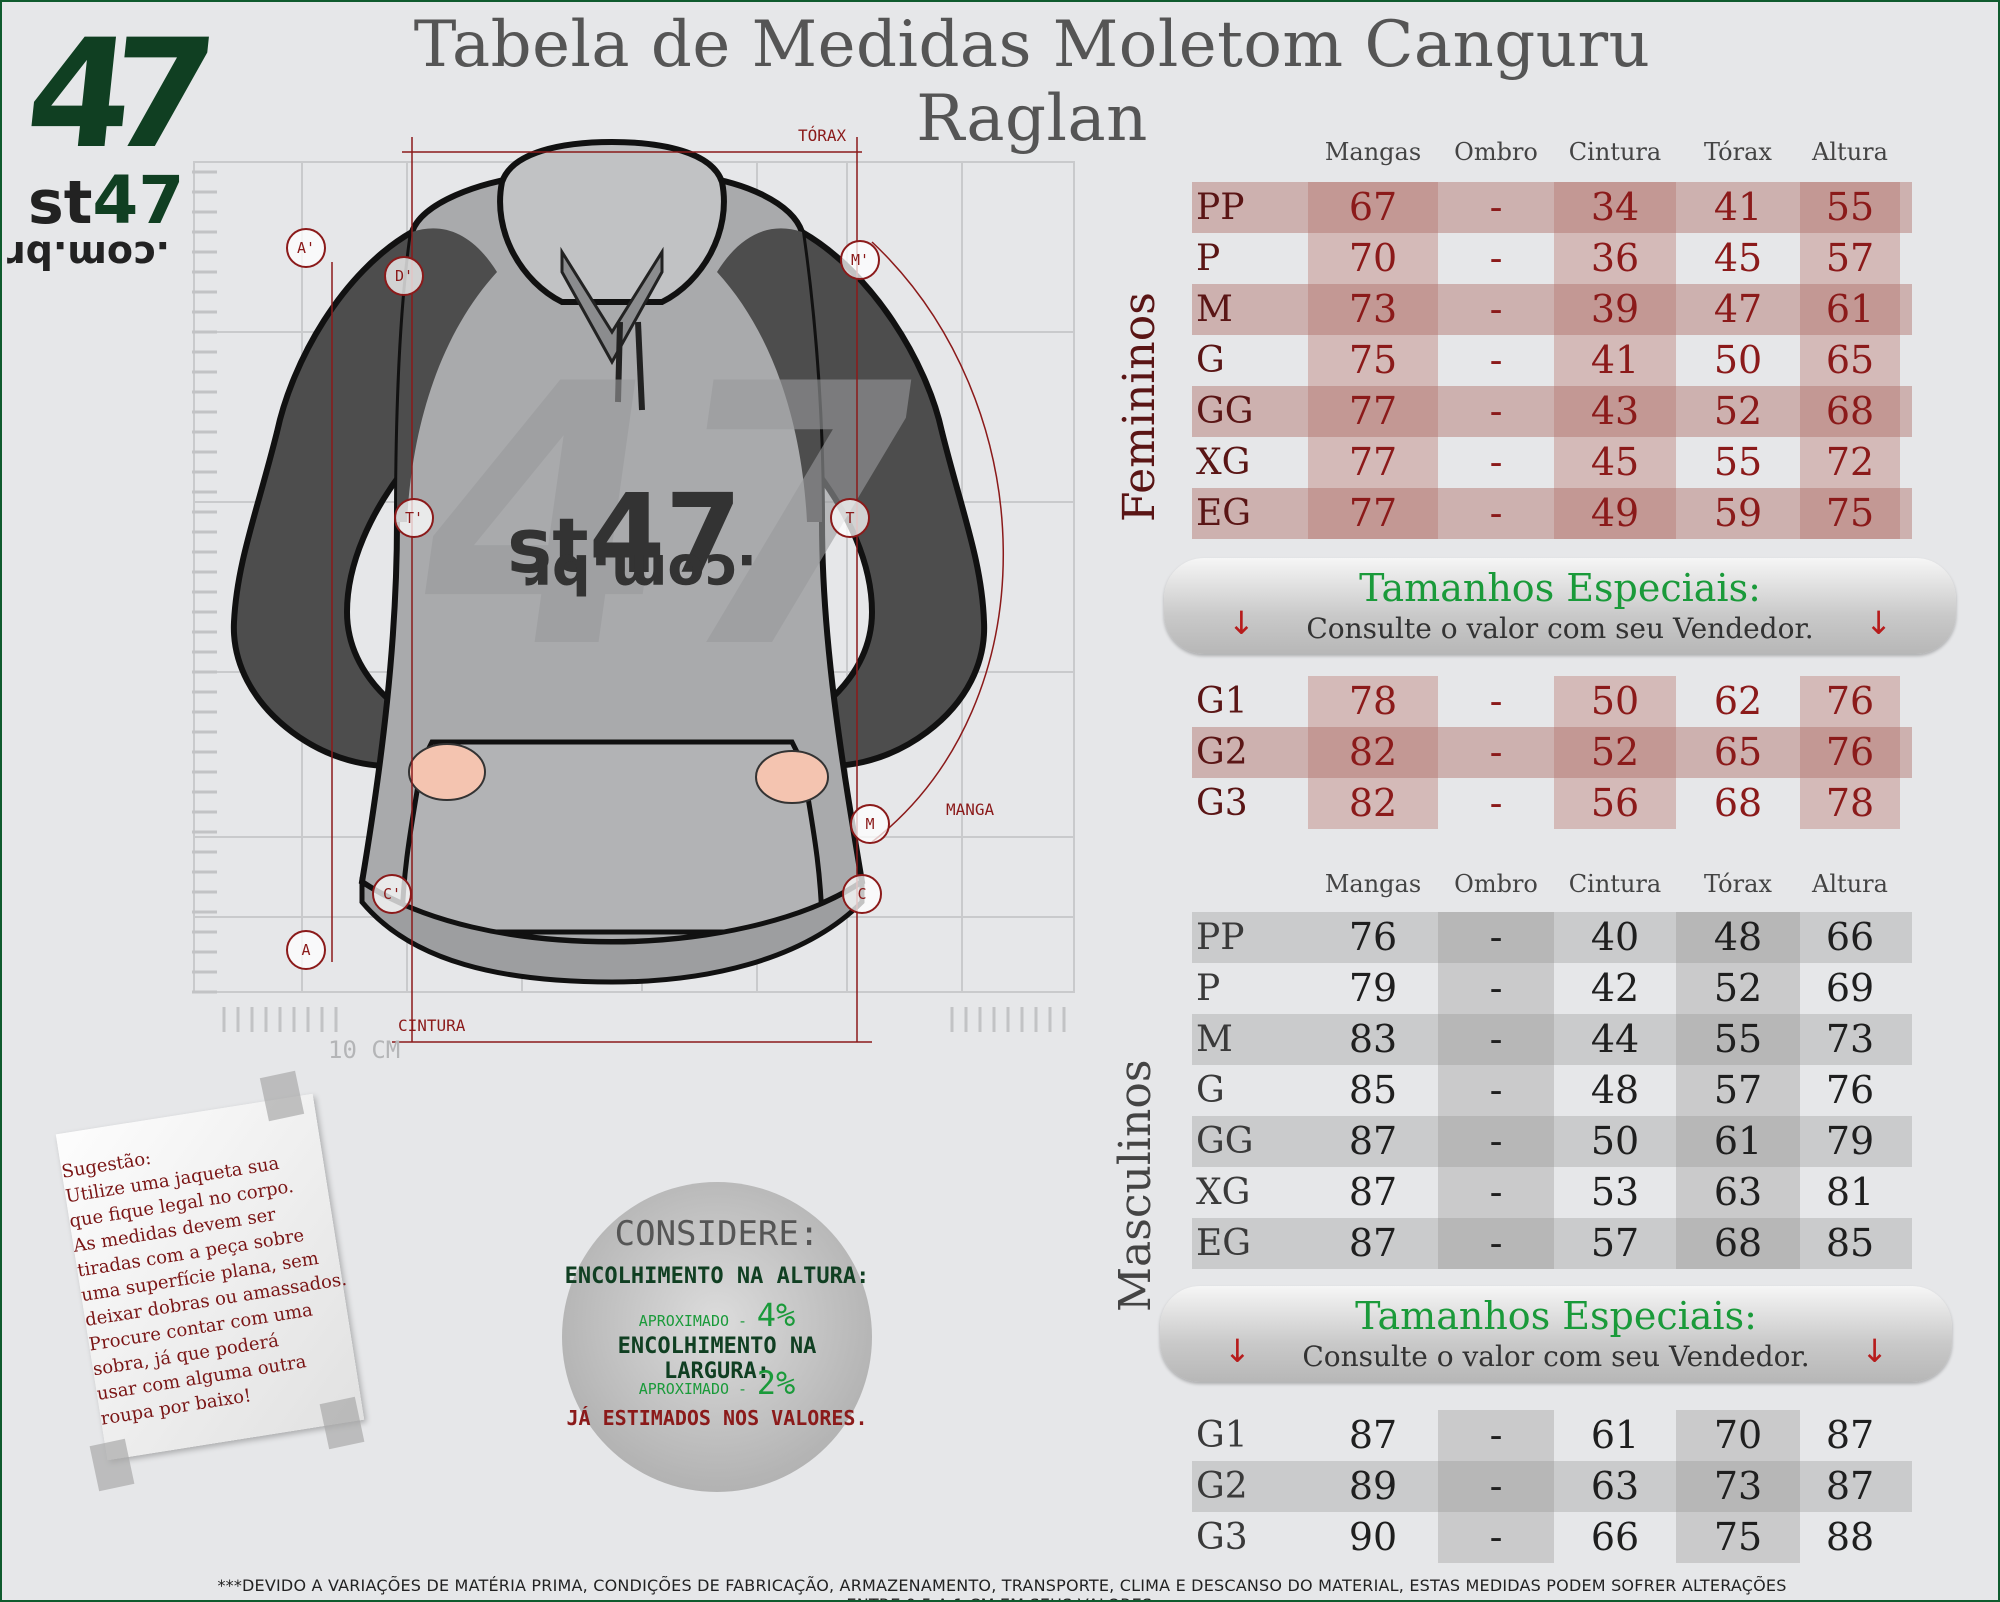 The width and height of the screenshot is (2000, 1602). I want to click on measure-cell: 55, so click(1850, 207).